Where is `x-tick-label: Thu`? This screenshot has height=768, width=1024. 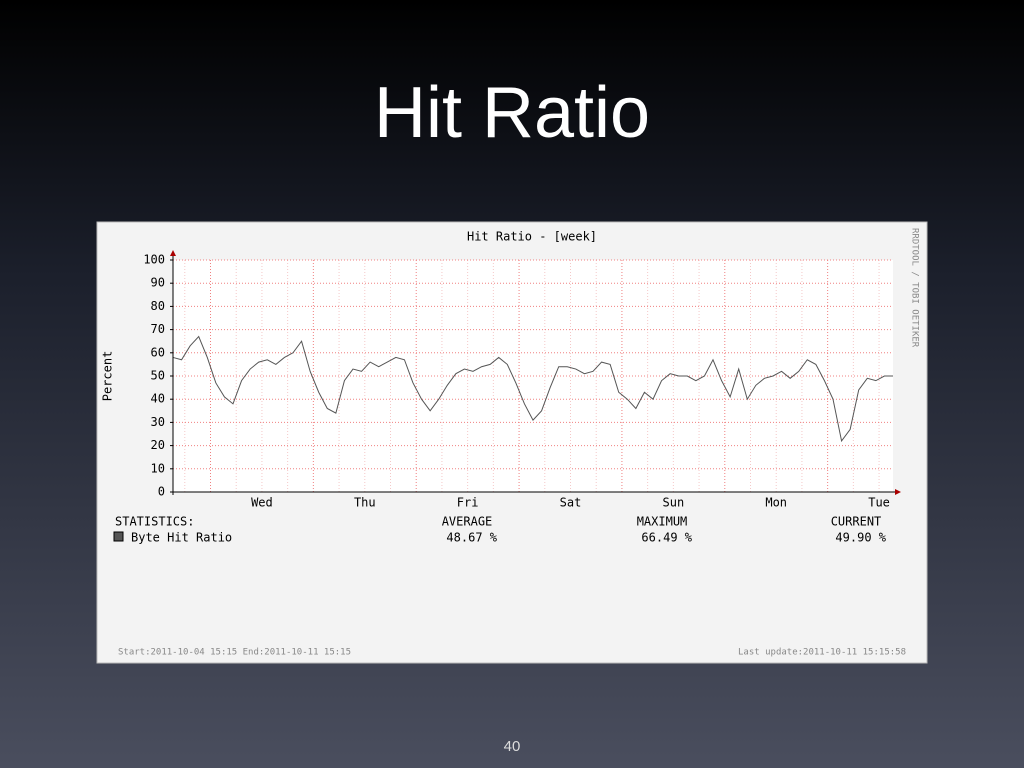 x-tick-label: Thu is located at coordinates (365, 503).